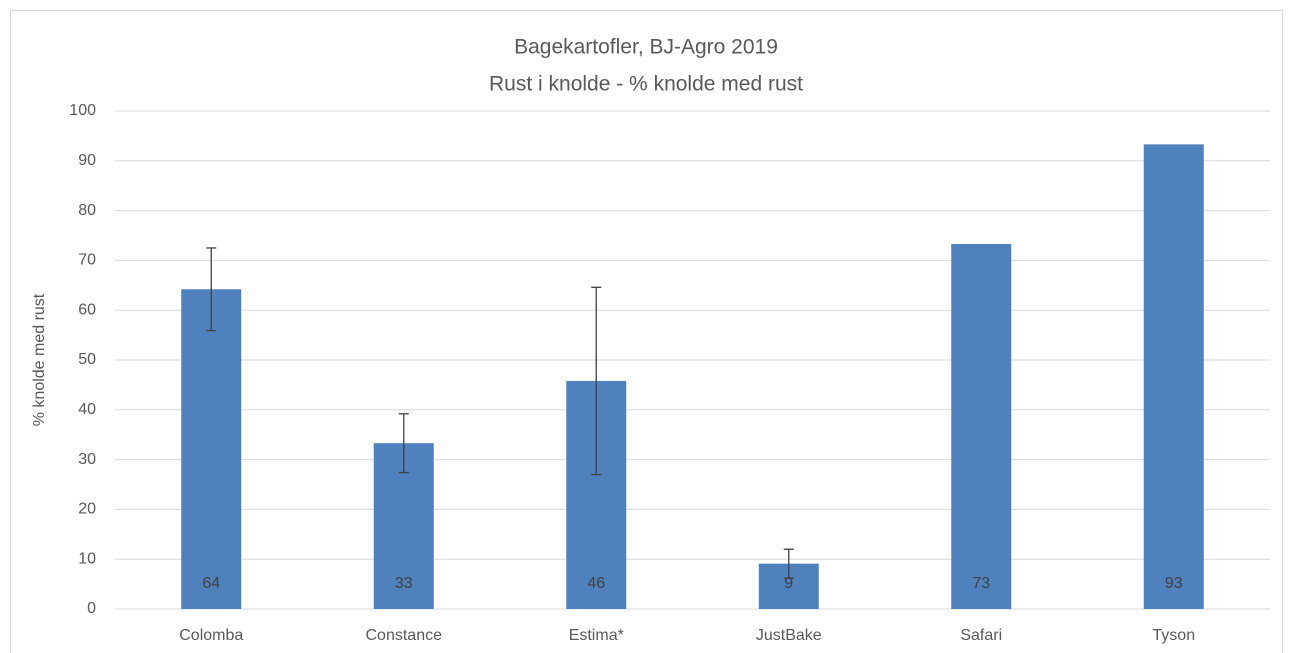  Describe the element at coordinates (87, 260) in the screenshot. I see `y-tick-label: 70` at that location.